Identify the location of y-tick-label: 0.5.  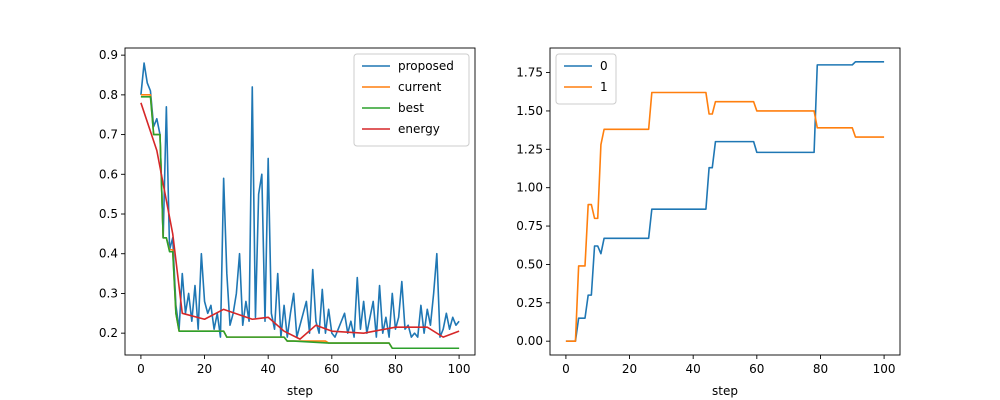
(108, 214).